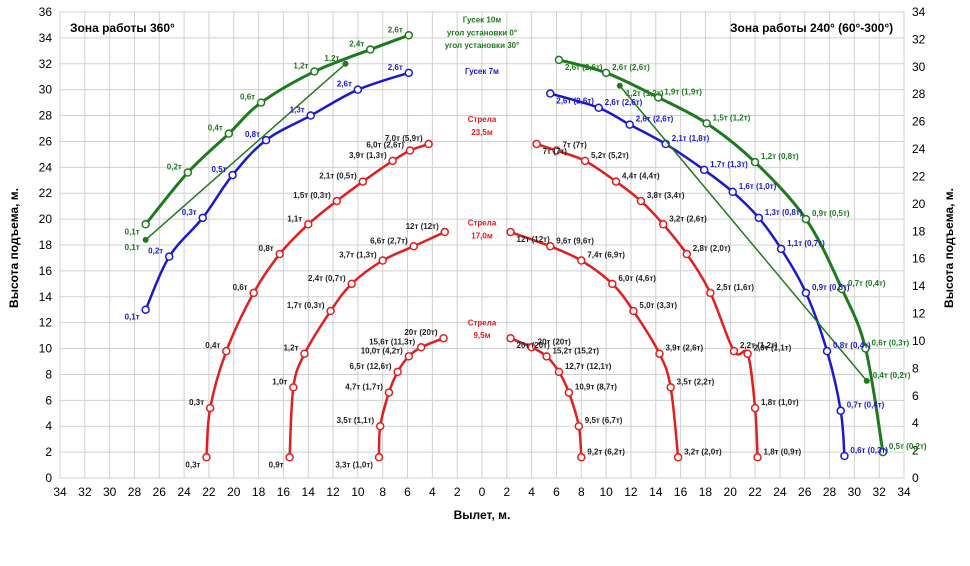  Describe the element at coordinates (556, 492) in the screenshot. I see `x-tick-label: 6` at that location.